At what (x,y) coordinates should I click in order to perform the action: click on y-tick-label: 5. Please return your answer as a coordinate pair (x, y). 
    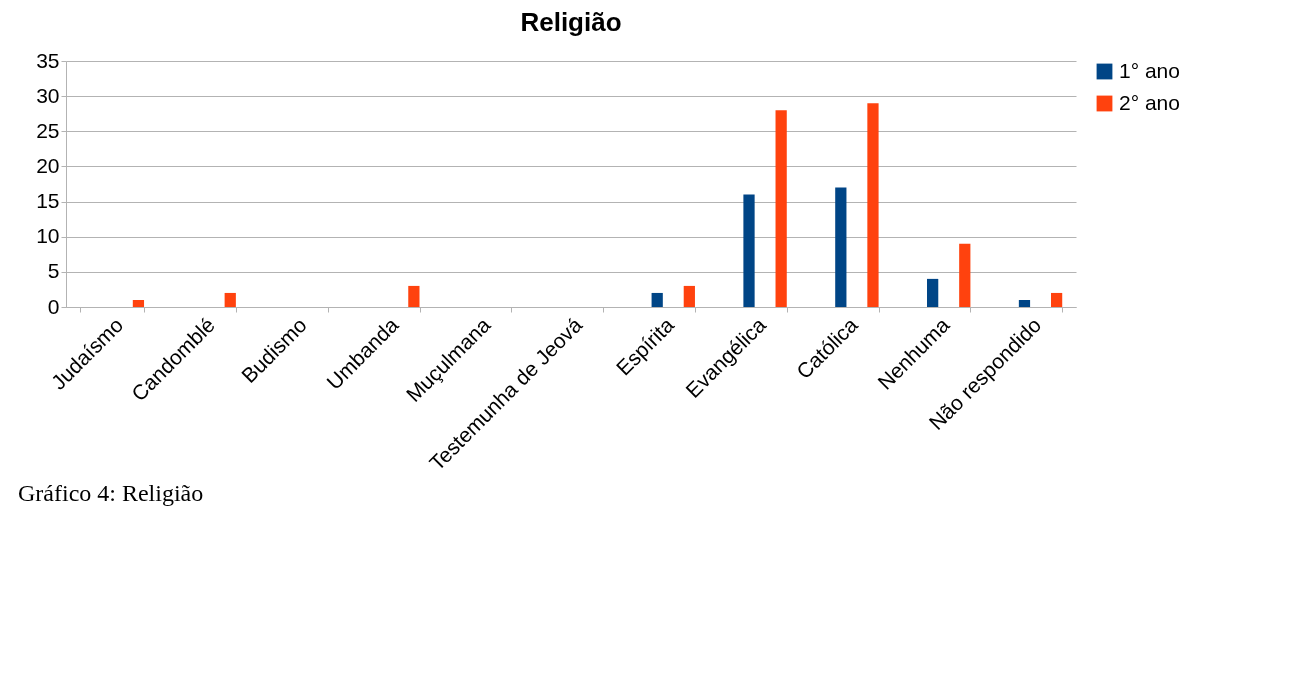
    Looking at the image, I should click on (53, 271).